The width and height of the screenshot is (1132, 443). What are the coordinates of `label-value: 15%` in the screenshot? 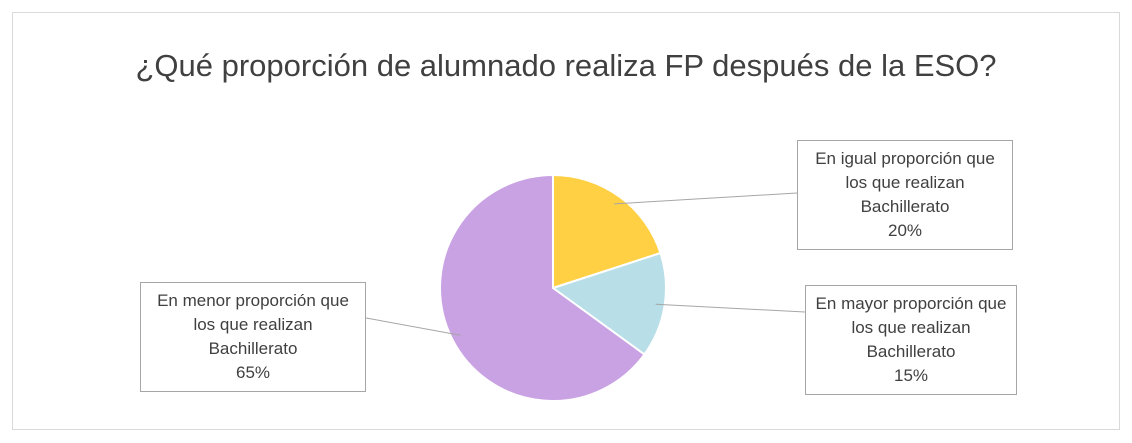 It's located at (911, 375).